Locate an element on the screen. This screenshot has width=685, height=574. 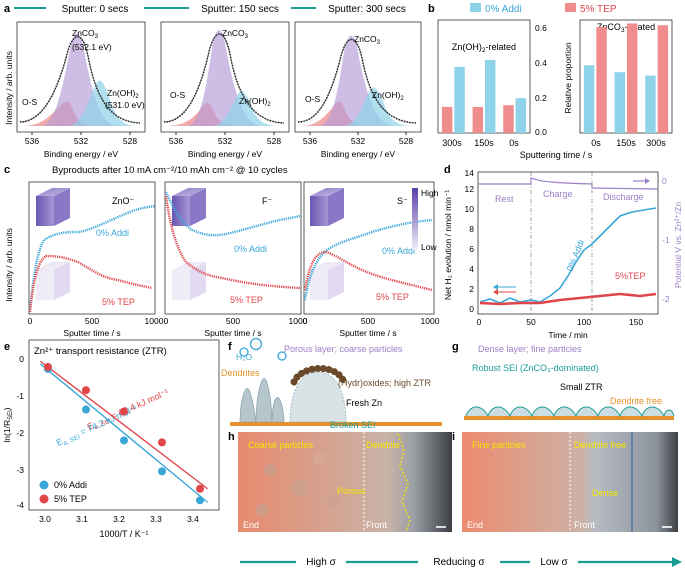
xps-label-znoh: Zn(OH)2 is located at coordinates (123, 94).